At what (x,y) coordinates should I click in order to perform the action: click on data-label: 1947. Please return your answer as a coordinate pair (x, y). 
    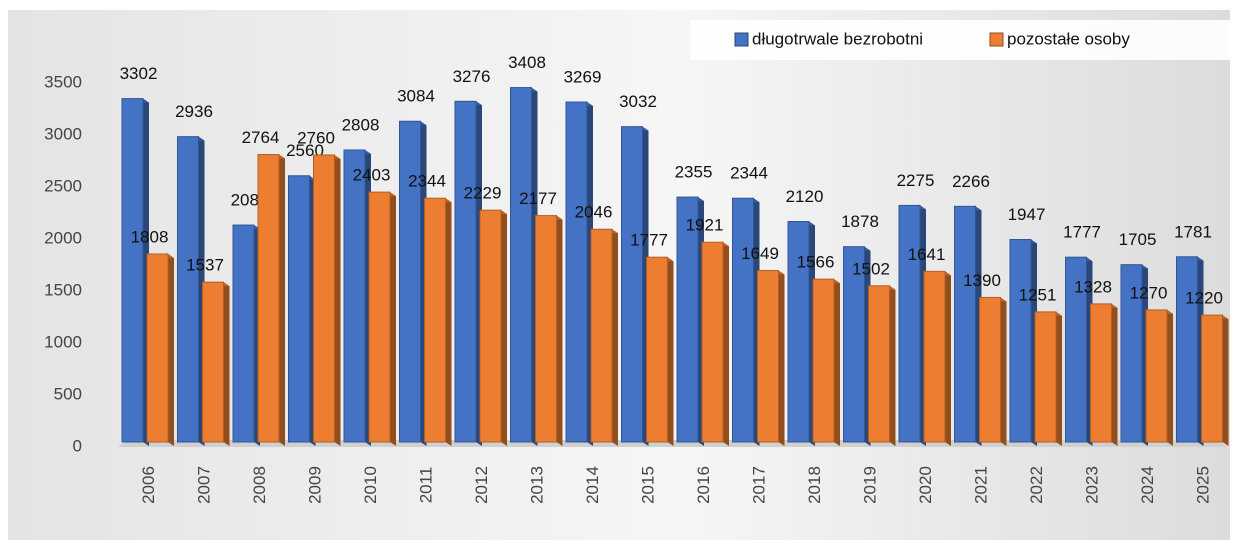
    Looking at the image, I should click on (1027, 214).